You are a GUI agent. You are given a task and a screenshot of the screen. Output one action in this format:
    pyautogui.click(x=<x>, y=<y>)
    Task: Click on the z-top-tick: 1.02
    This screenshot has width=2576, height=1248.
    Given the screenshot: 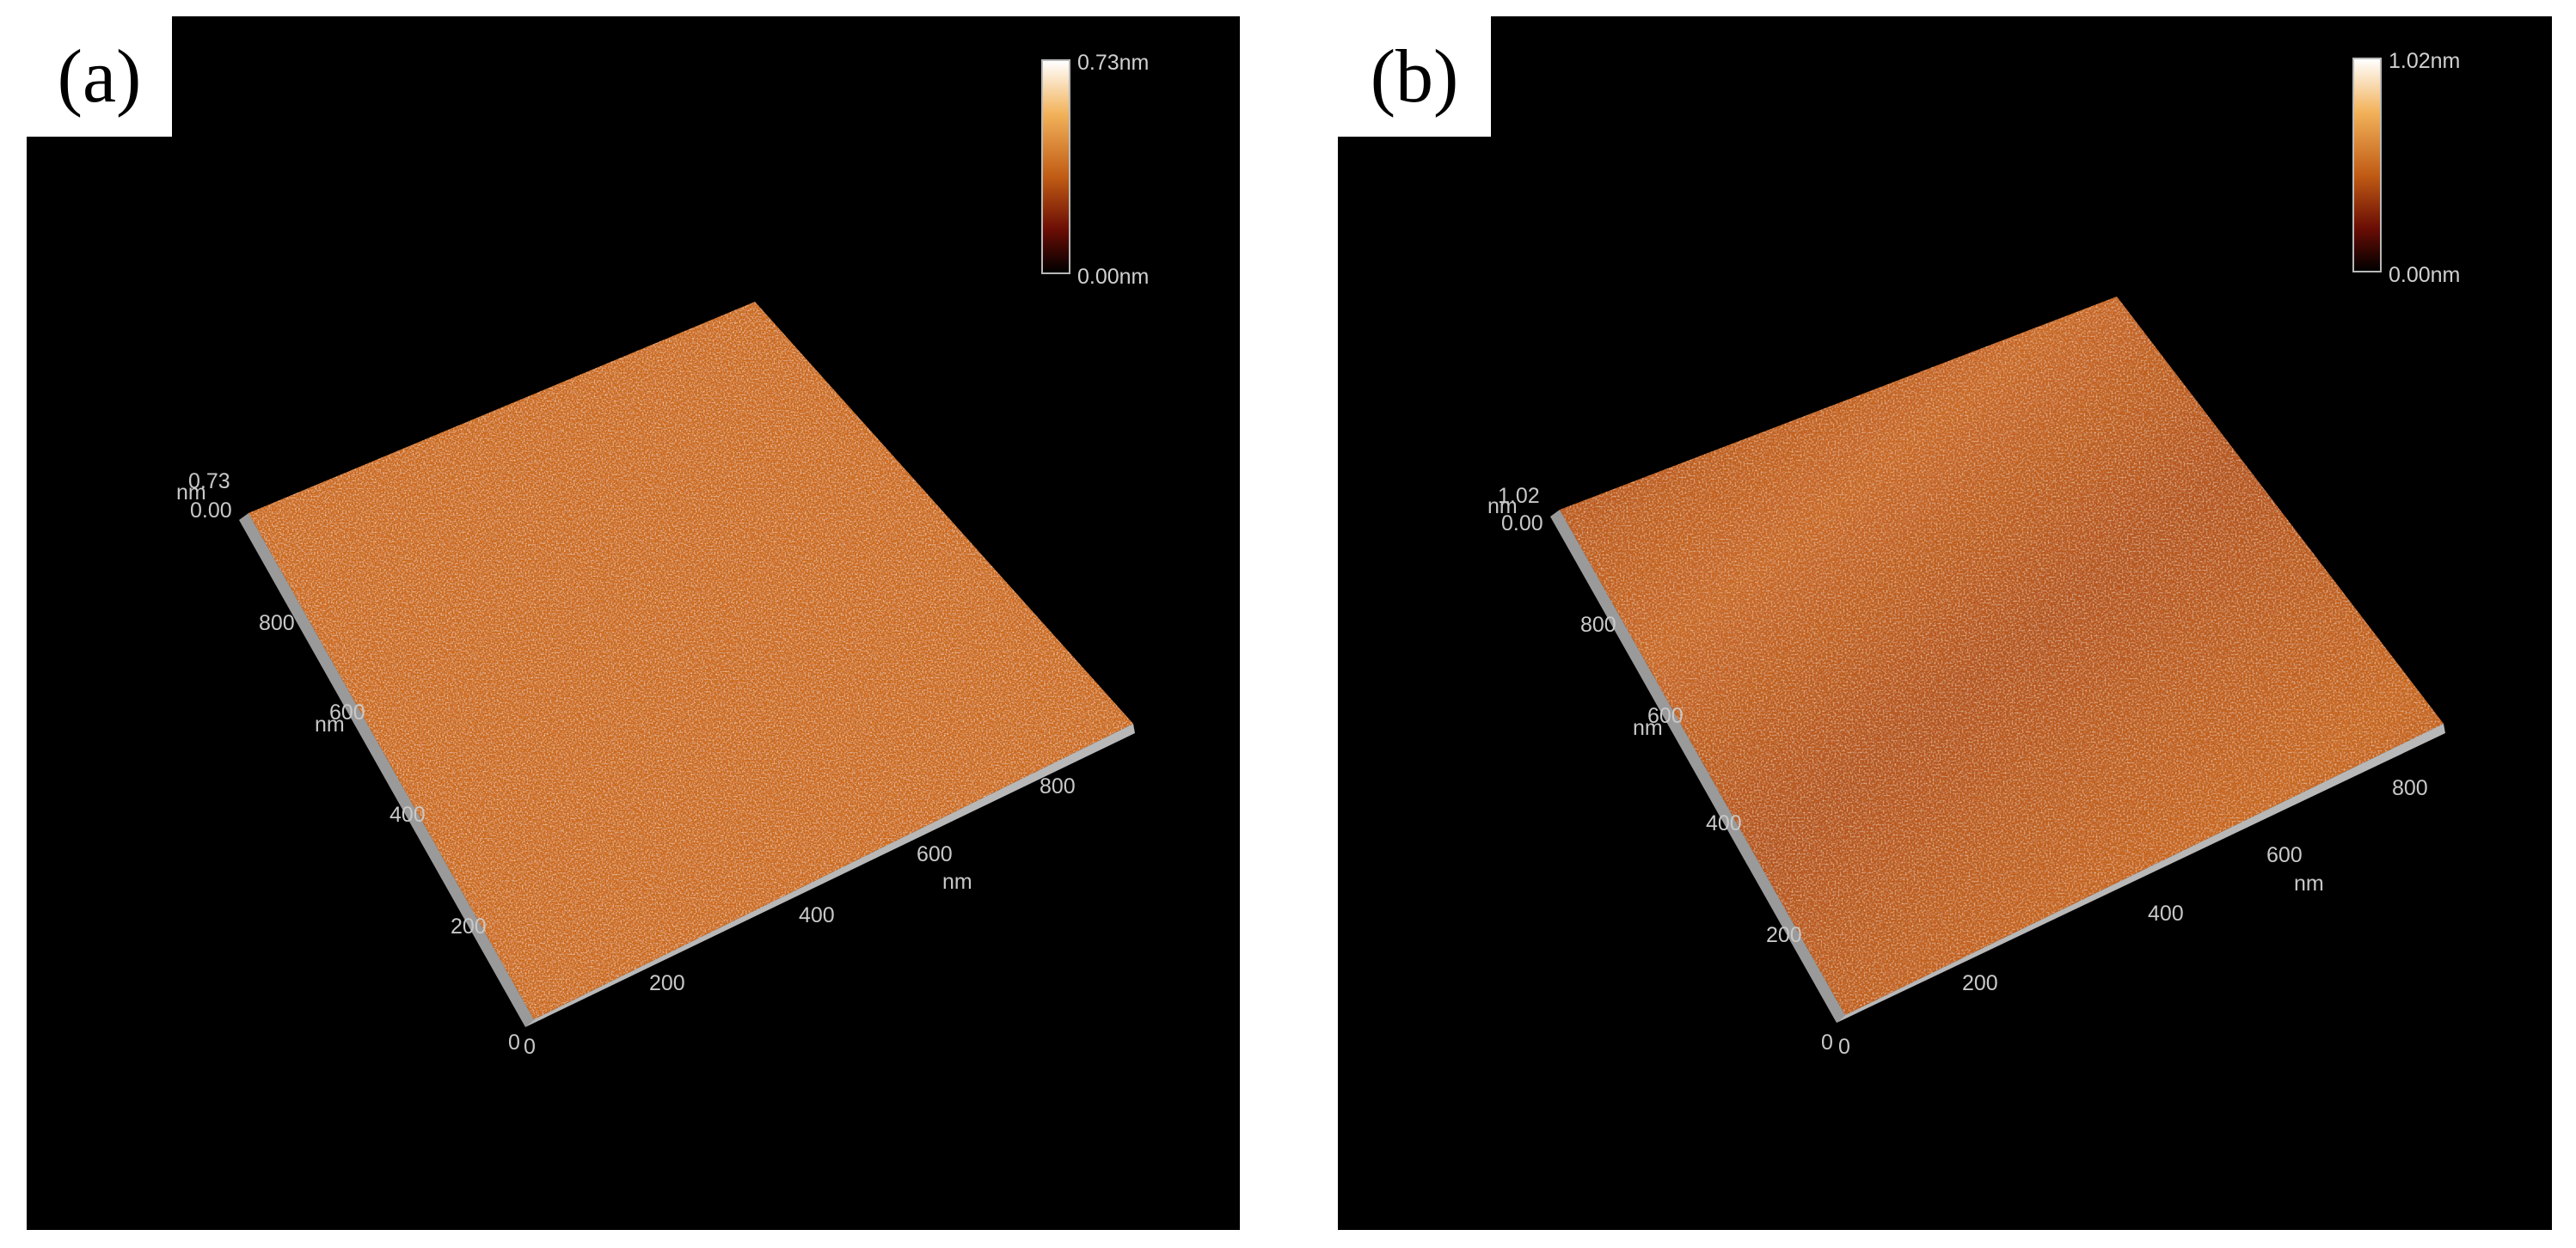 What is the action you would take?
    pyautogui.click(x=1519, y=496)
    